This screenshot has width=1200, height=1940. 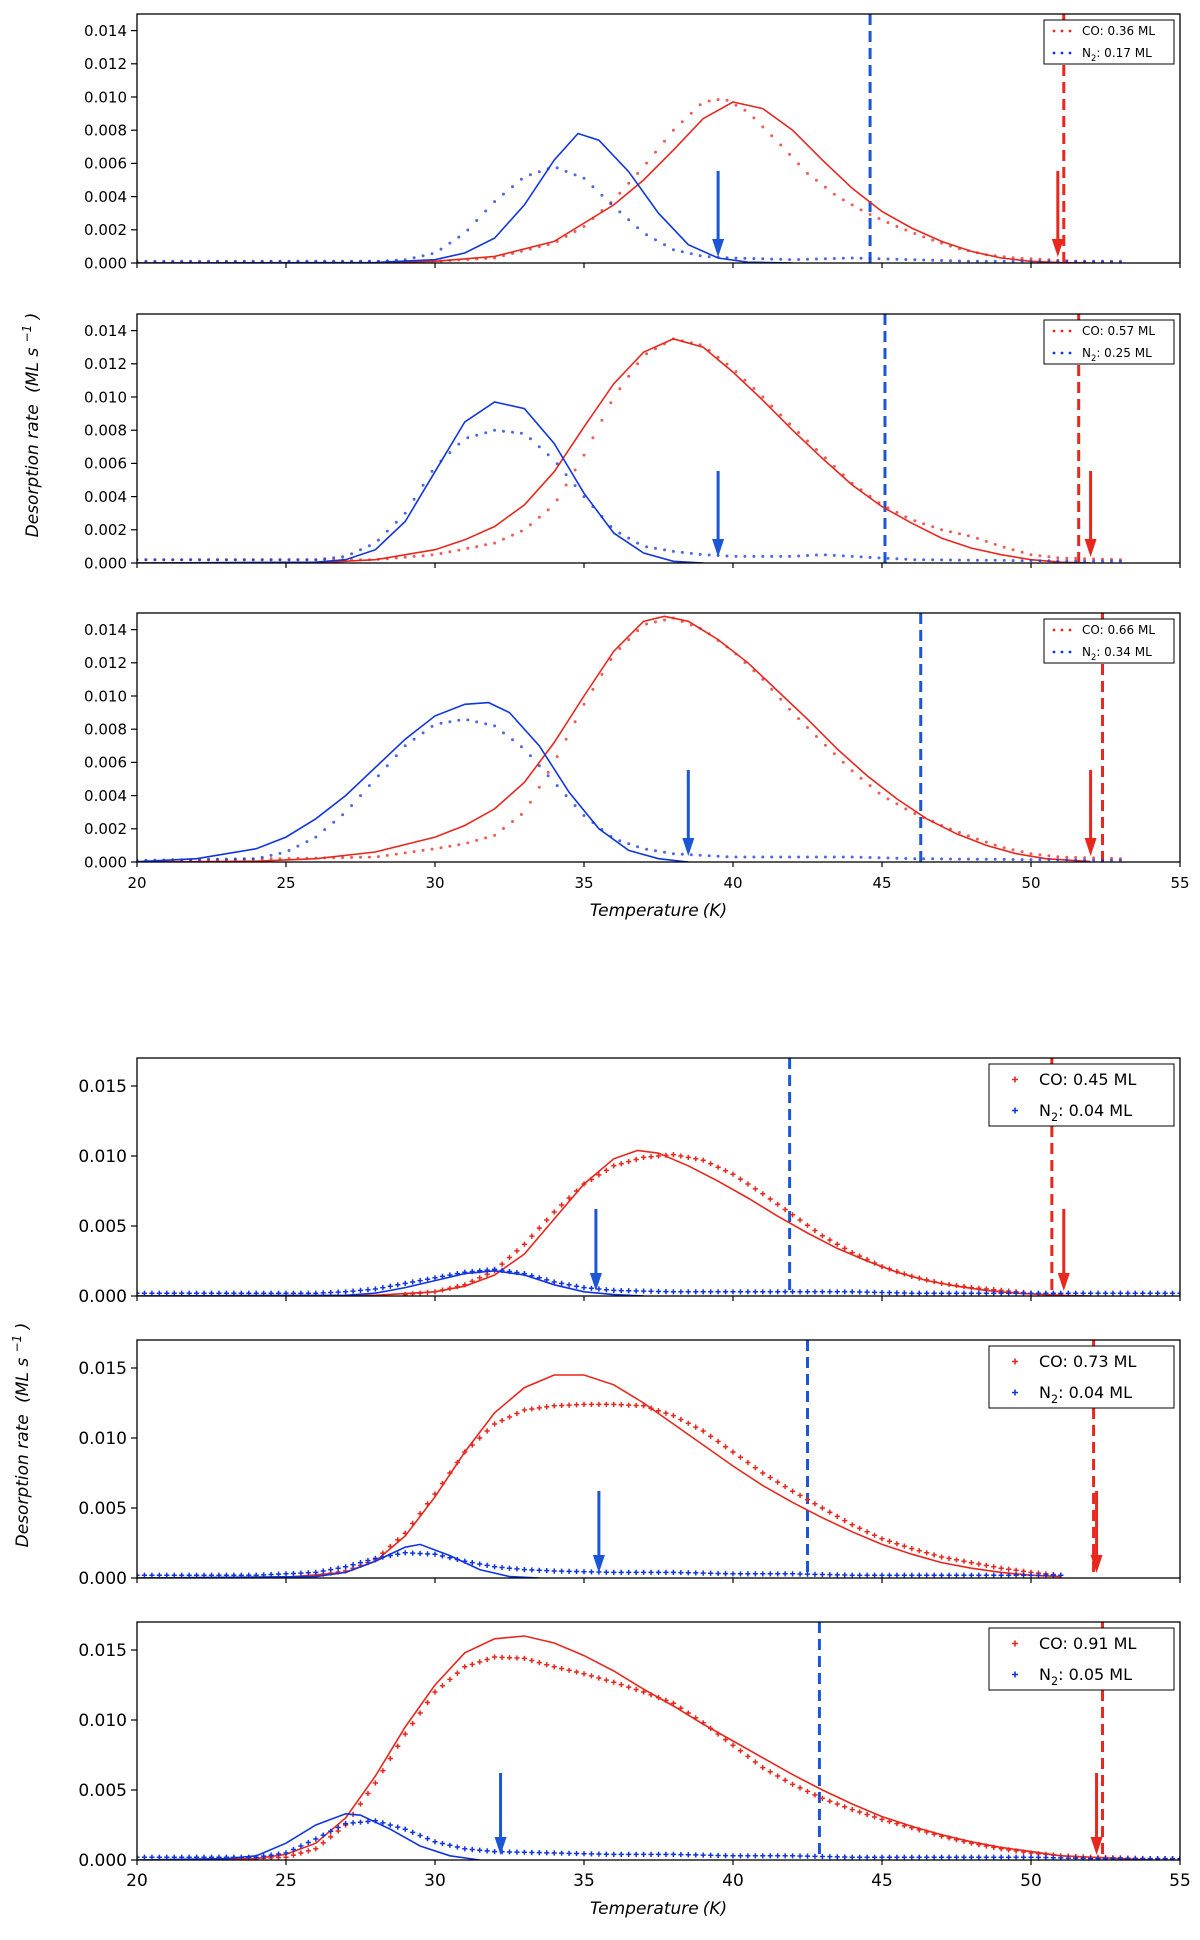 What do you see at coordinates (658, 438) in the screenshot?
I see `axes-frame` at bounding box center [658, 438].